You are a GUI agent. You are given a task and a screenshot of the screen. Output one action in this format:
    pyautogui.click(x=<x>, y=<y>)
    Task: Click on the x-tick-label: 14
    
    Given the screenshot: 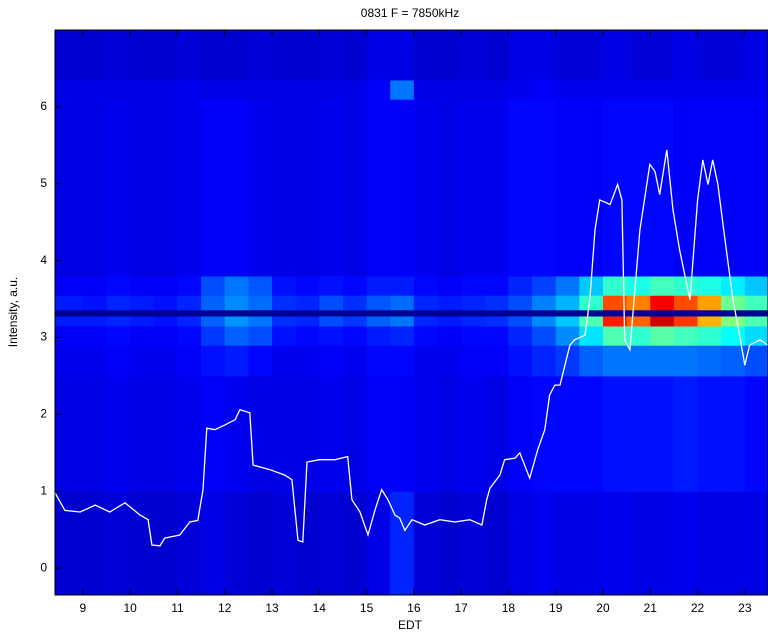 What is the action you would take?
    pyautogui.click(x=320, y=608)
    